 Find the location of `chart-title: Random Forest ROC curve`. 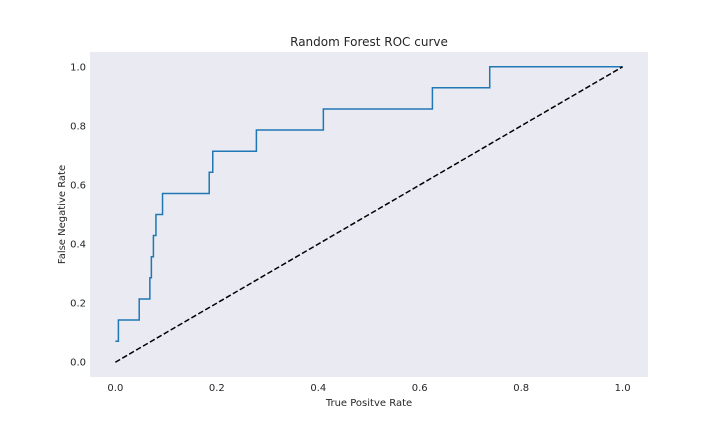

chart-title: Random Forest ROC curve is located at coordinates (369, 42).